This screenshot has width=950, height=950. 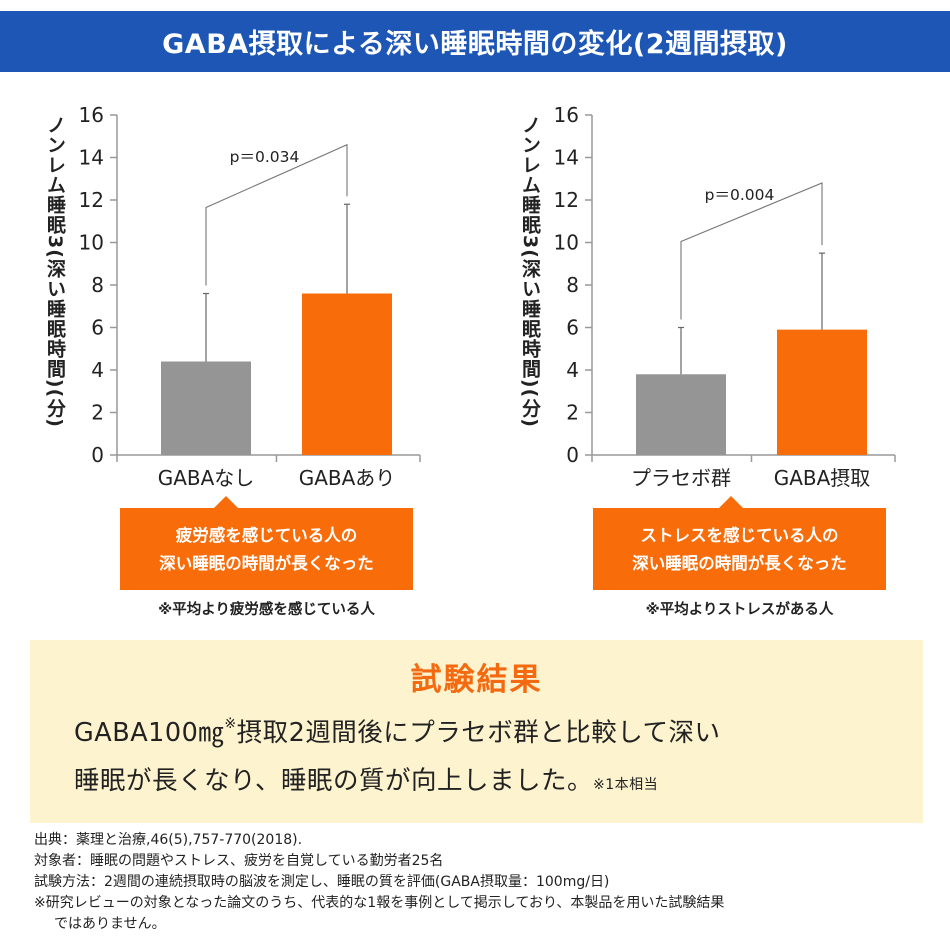 What do you see at coordinates (822, 478) in the screenshot?
I see `x-category-label: GABA摂取` at bounding box center [822, 478].